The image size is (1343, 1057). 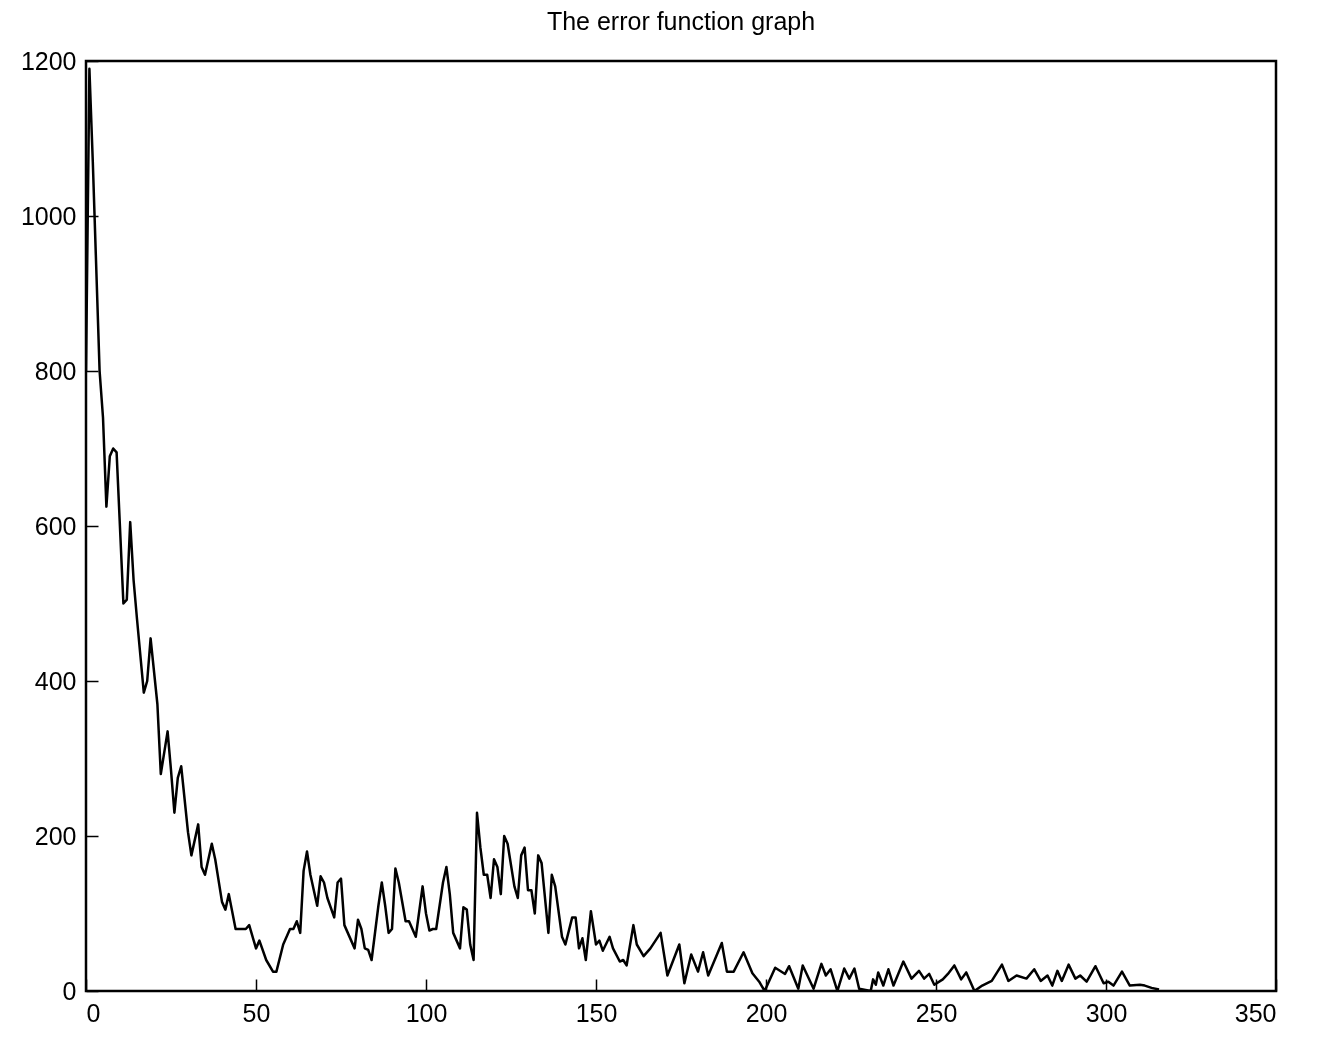 What do you see at coordinates (256, 1012) in the screenshot?
I see `x-tick-label: 50` at bounding box center [256, 1012].